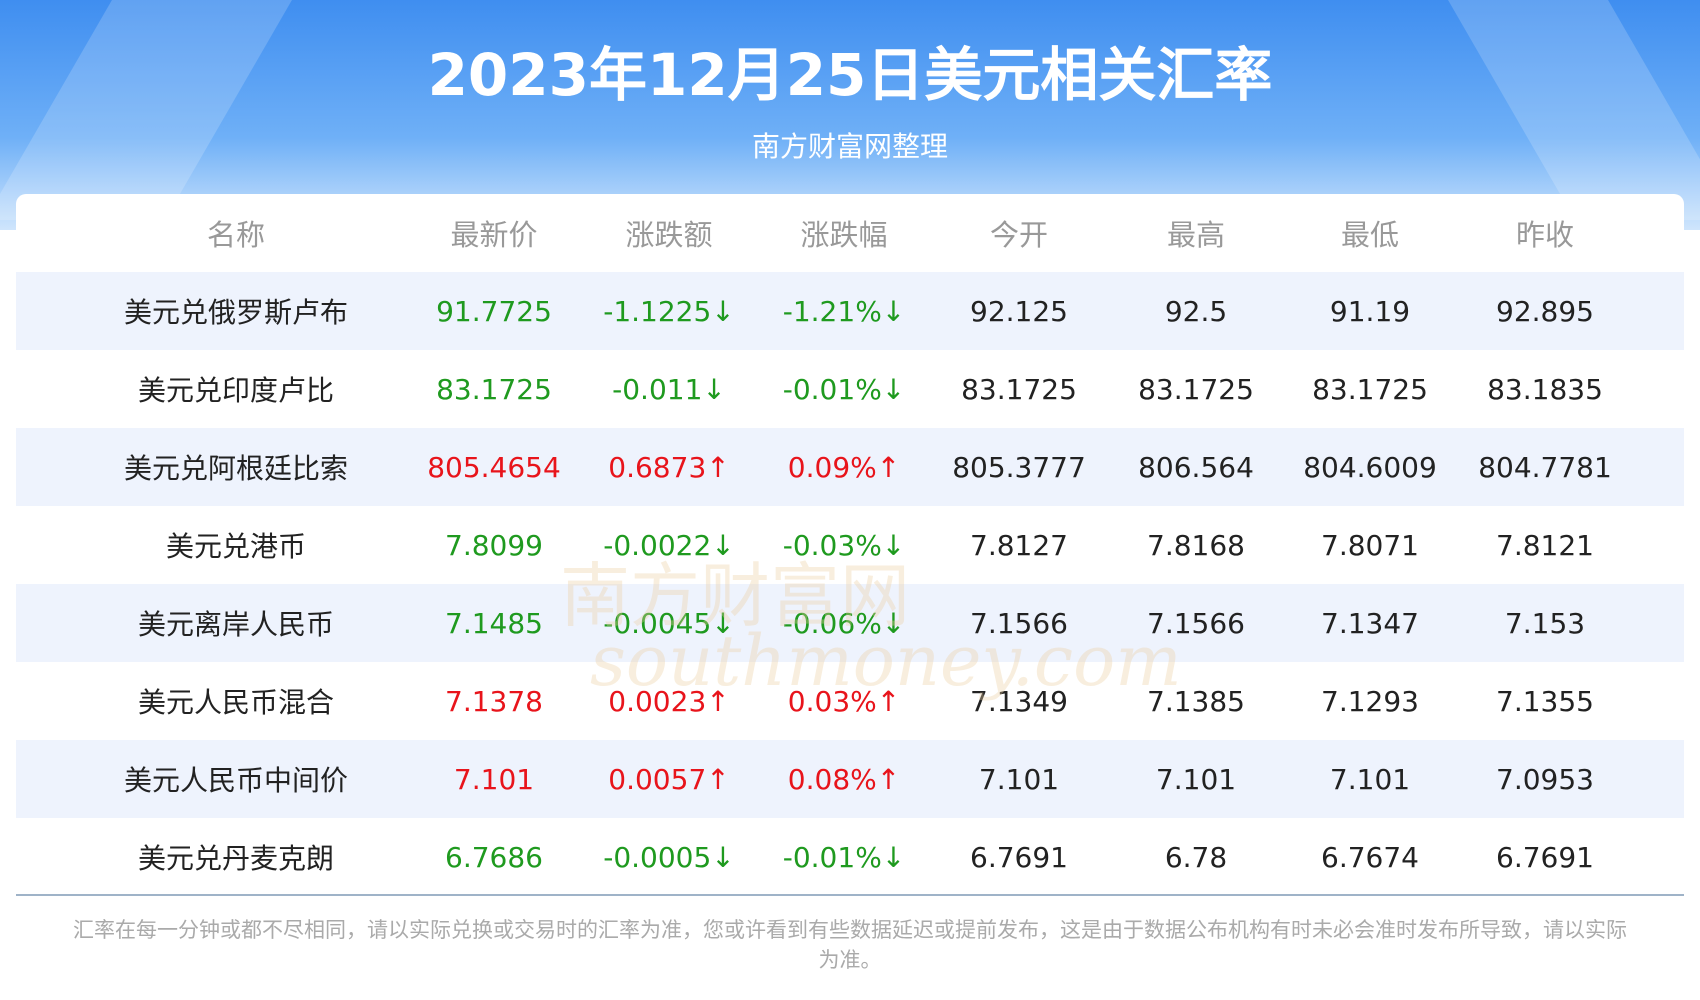  I want to click on table-cell: 7.1349, so click(1019, 701).